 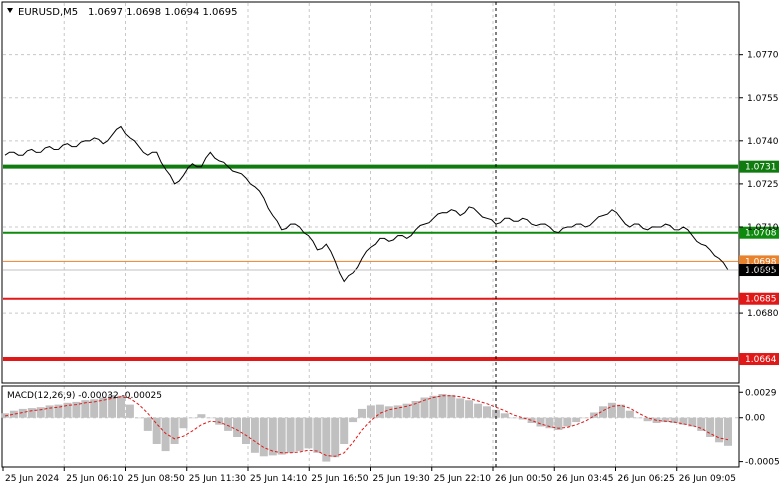 I want to click on time-tick-label: 25 Jun 19:30, so click(x=401, y=479).